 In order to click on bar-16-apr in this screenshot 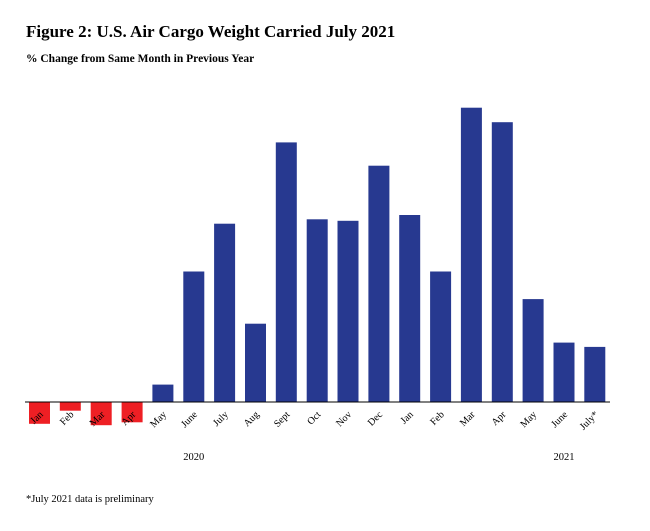, I will do `click(502, 262)`.